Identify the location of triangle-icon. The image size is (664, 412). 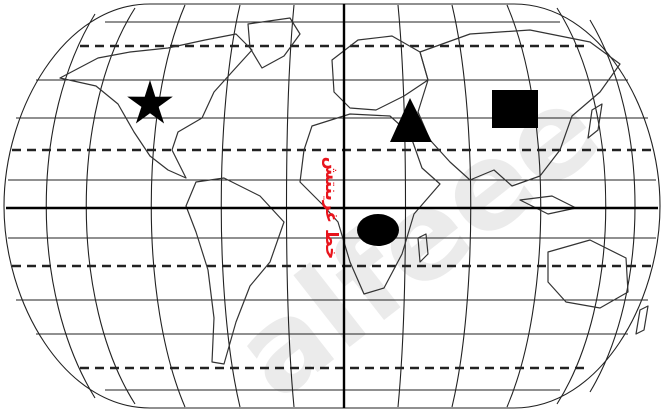
(411, 120).